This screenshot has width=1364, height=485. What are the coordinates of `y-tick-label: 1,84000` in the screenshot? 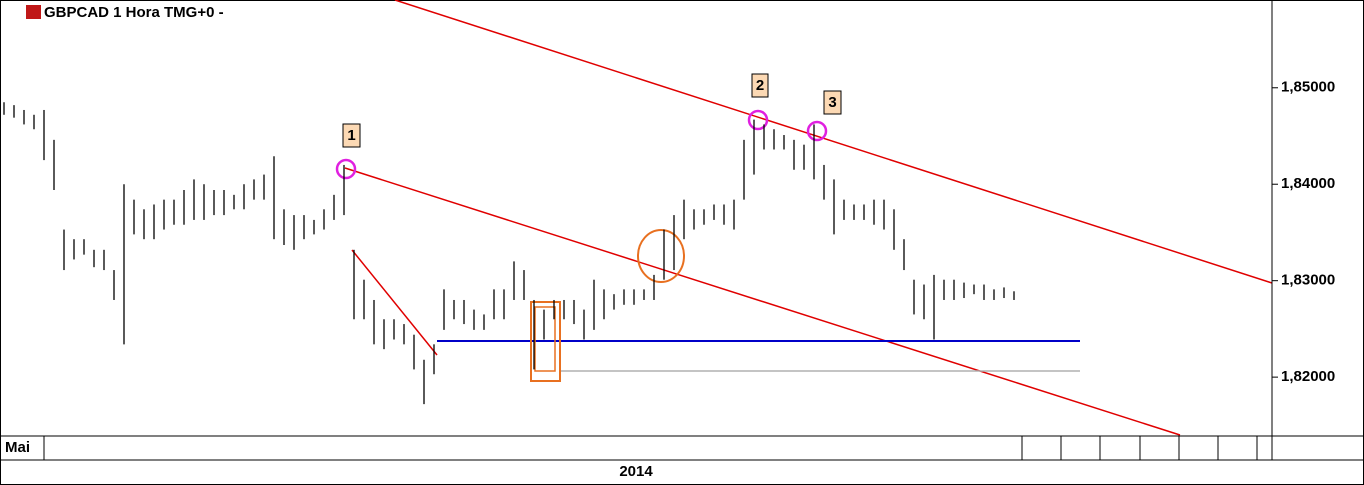 It's located at (1308, 183).